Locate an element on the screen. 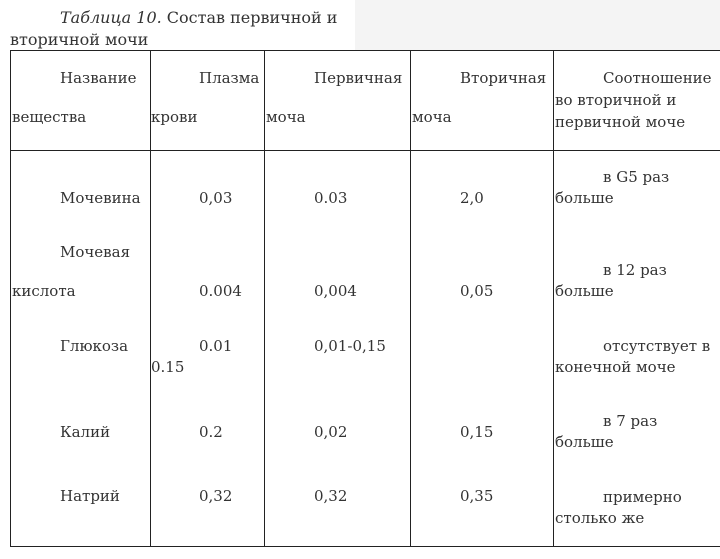 Image resolution: width=720 pixels, height=559 pixels. cell-line: Вторичная is located at coordinates (503, 77).